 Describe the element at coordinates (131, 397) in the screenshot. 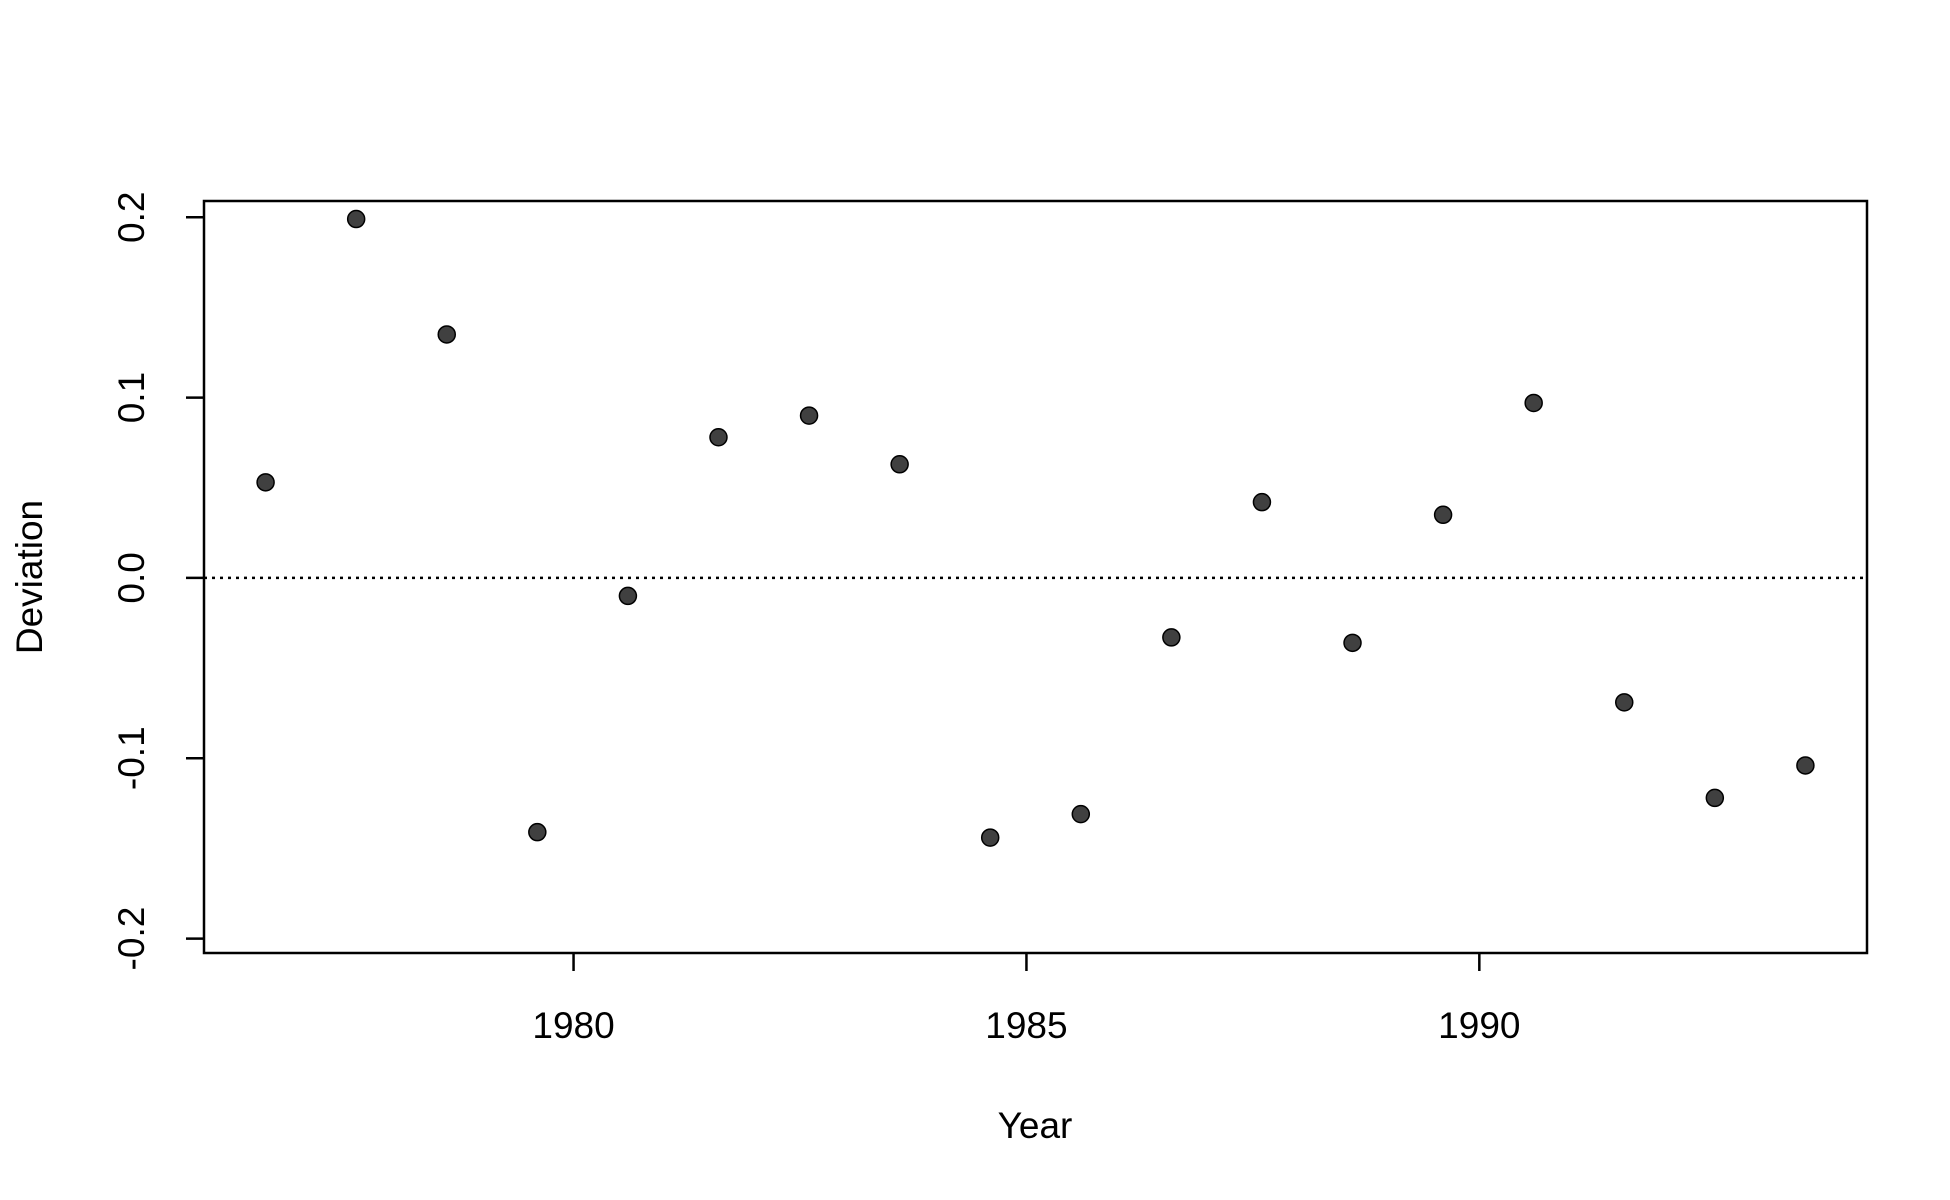

I see `y-tick-label: 0.1` at that location.